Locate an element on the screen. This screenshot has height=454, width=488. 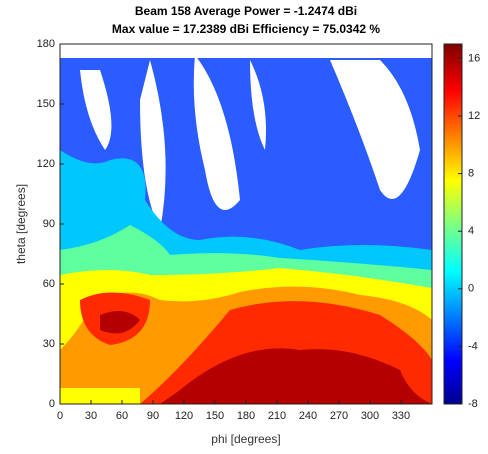
y-tick-label: 30 is located at coordinates (49, 344).